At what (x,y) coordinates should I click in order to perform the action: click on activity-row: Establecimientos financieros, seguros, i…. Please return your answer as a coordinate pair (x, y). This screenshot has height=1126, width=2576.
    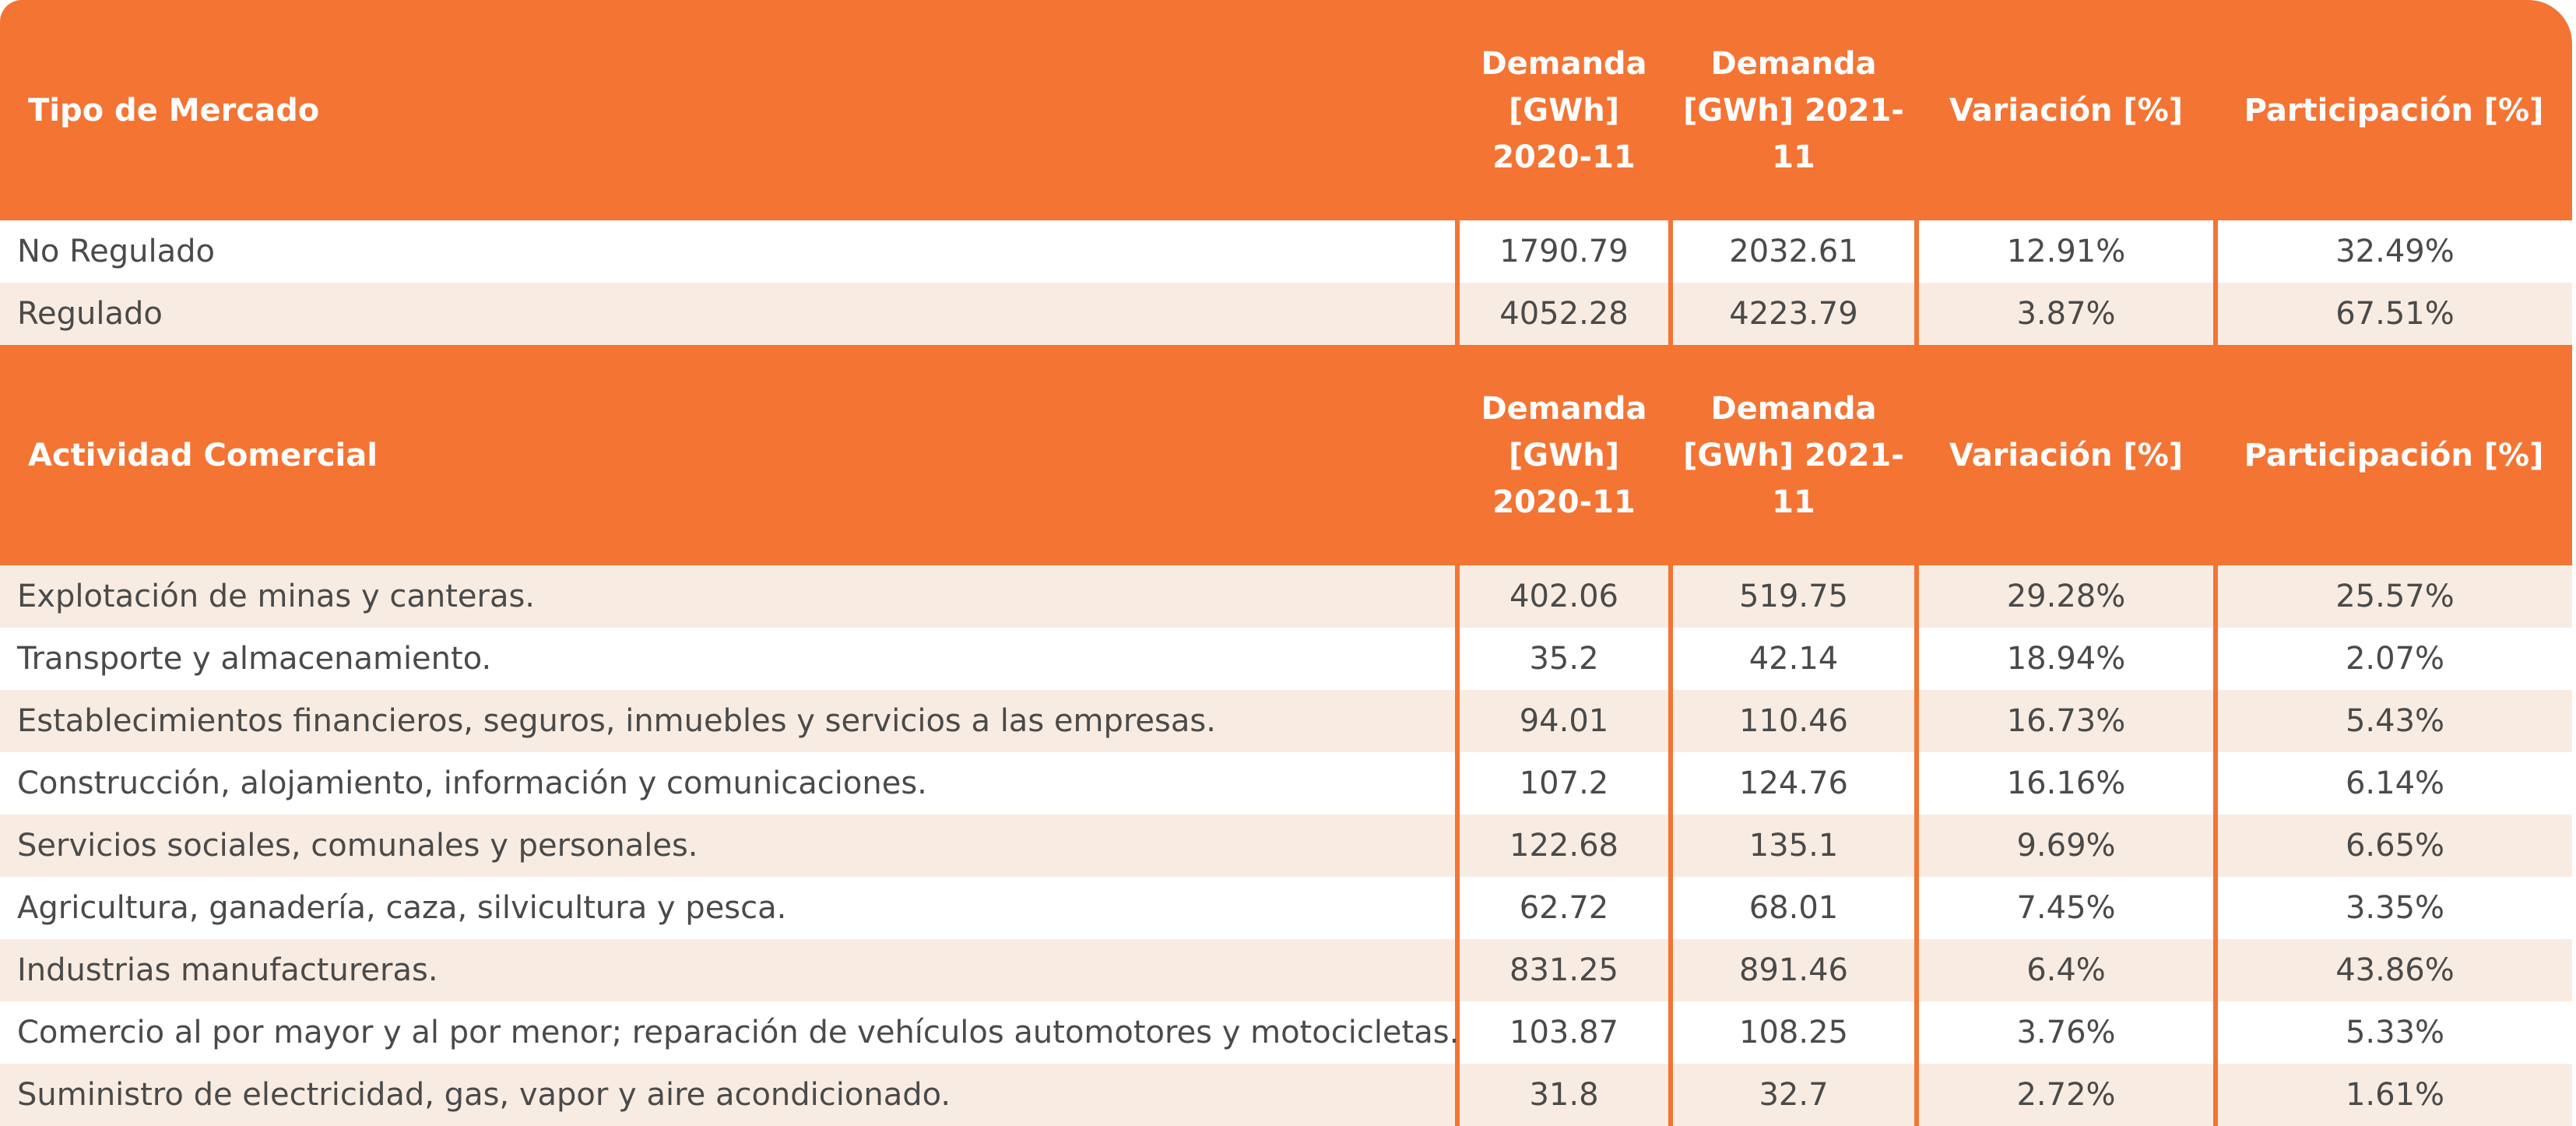
    Looking at the image, I should click on (1286, 721).